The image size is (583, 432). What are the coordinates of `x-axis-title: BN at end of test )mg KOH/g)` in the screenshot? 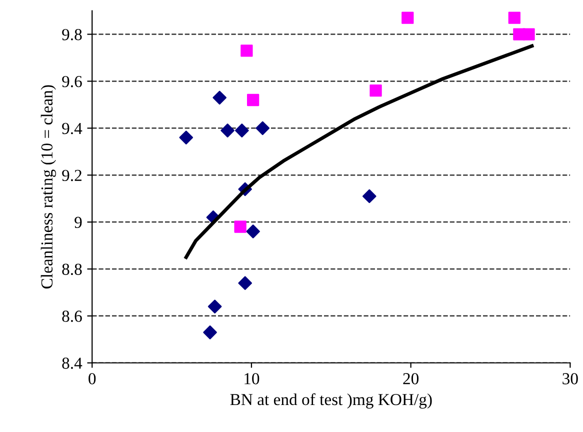 It's located at (331, 401).